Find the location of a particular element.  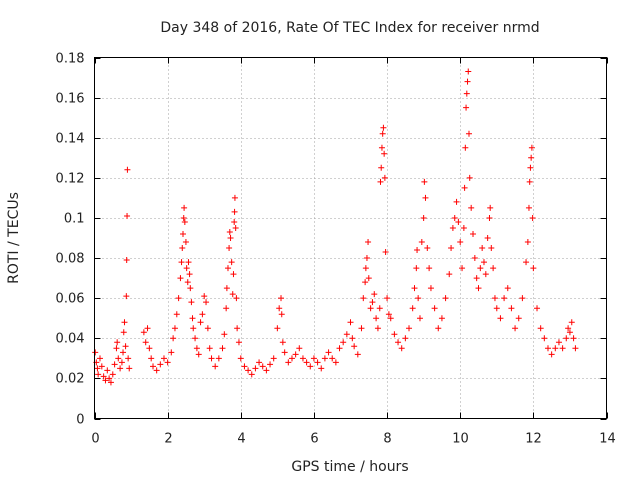

y-tick-label: 0 is located at coordinates (80, 420).